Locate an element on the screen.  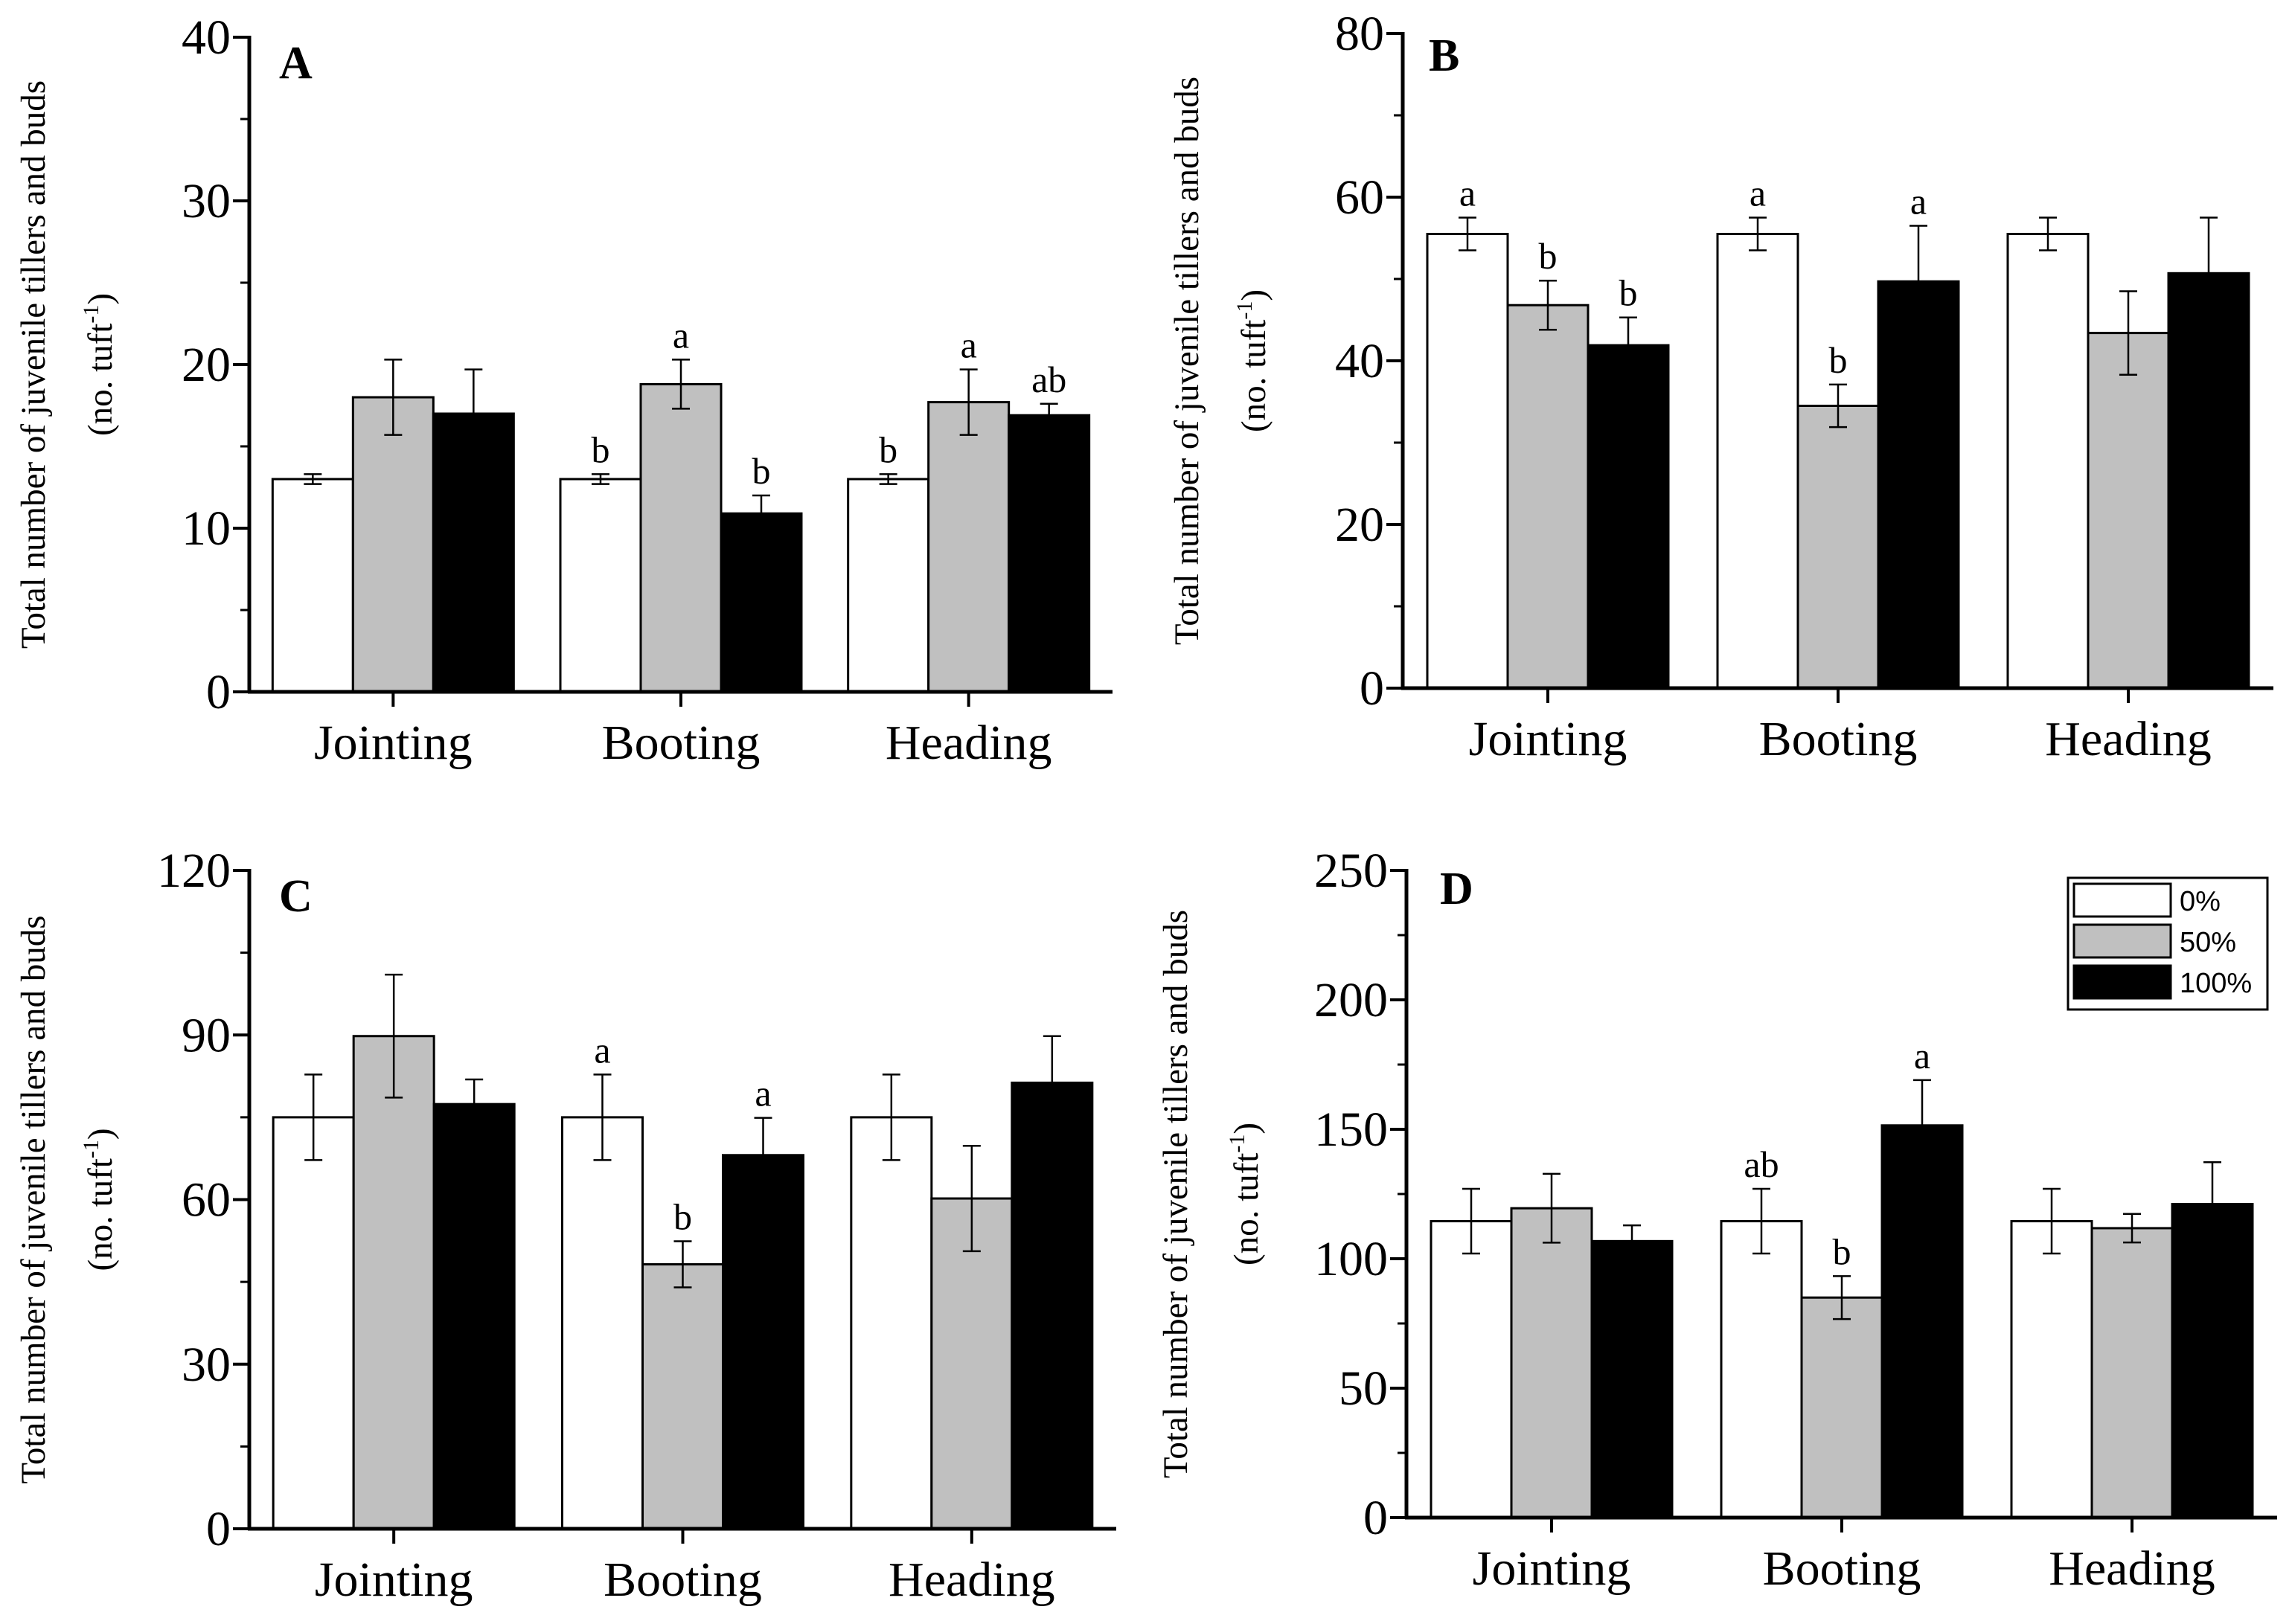
bar-a-jointing-50pct is located at coordinates (393, 545).